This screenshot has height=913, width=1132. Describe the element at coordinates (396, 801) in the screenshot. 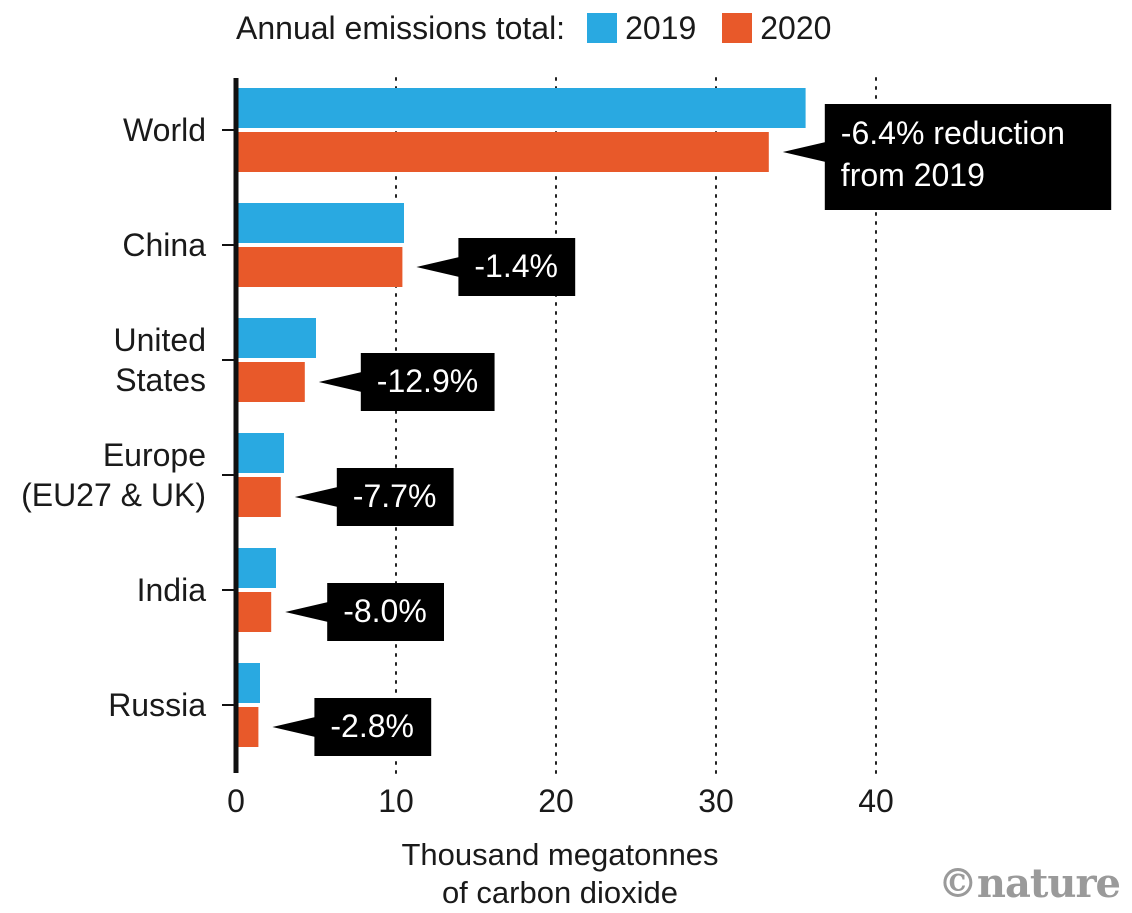

I see `x-tick-label-10: 10` at that location.